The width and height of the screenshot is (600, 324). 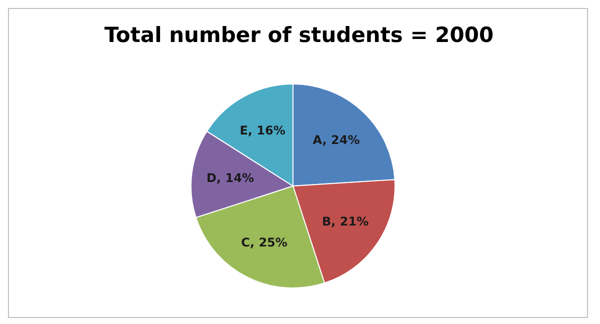 What do you see at coordinates (264, 242) in the screenshot?
I see `slice-label: C, 25%` at bounding box center [264, 242].